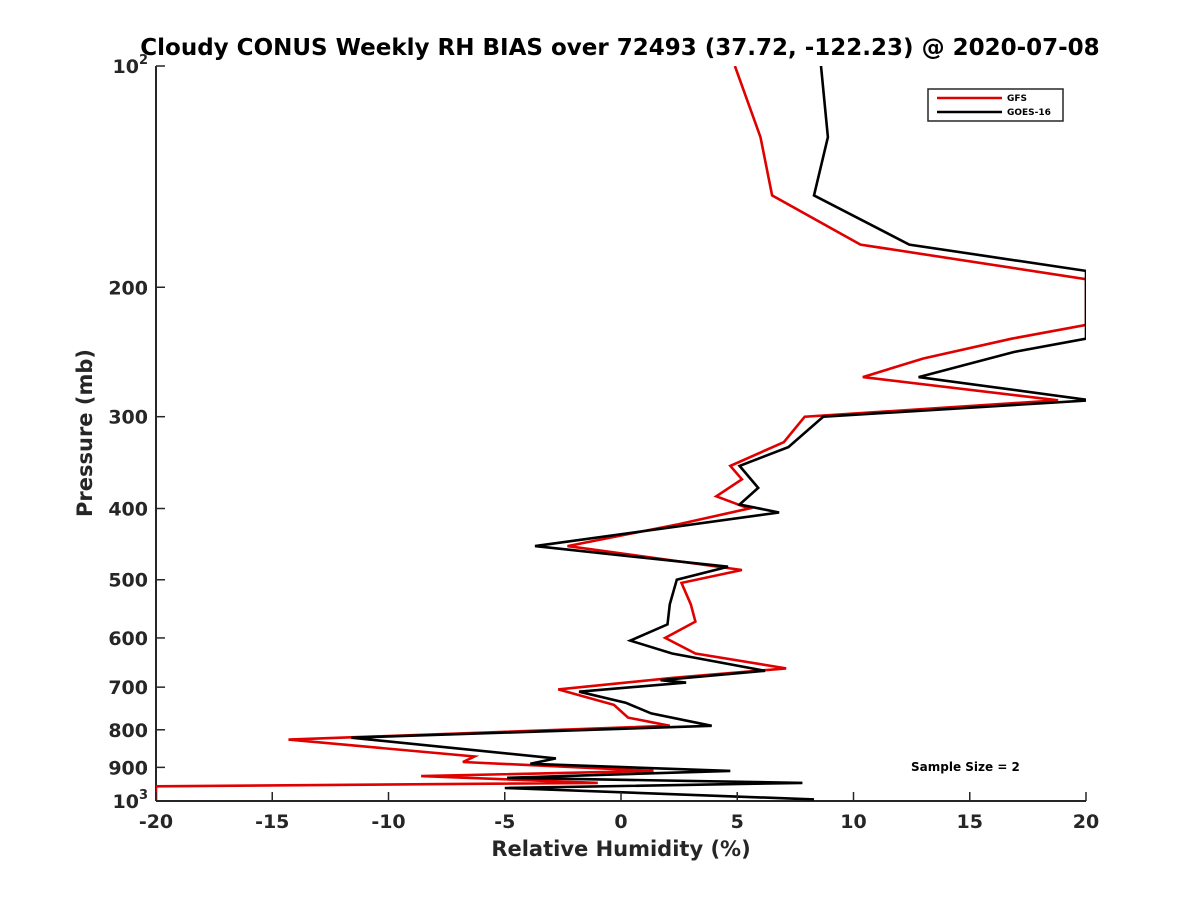  Describe the element at coordinates (128, 418) in the screenshot. I see `y-tick-label: 300` at that location.